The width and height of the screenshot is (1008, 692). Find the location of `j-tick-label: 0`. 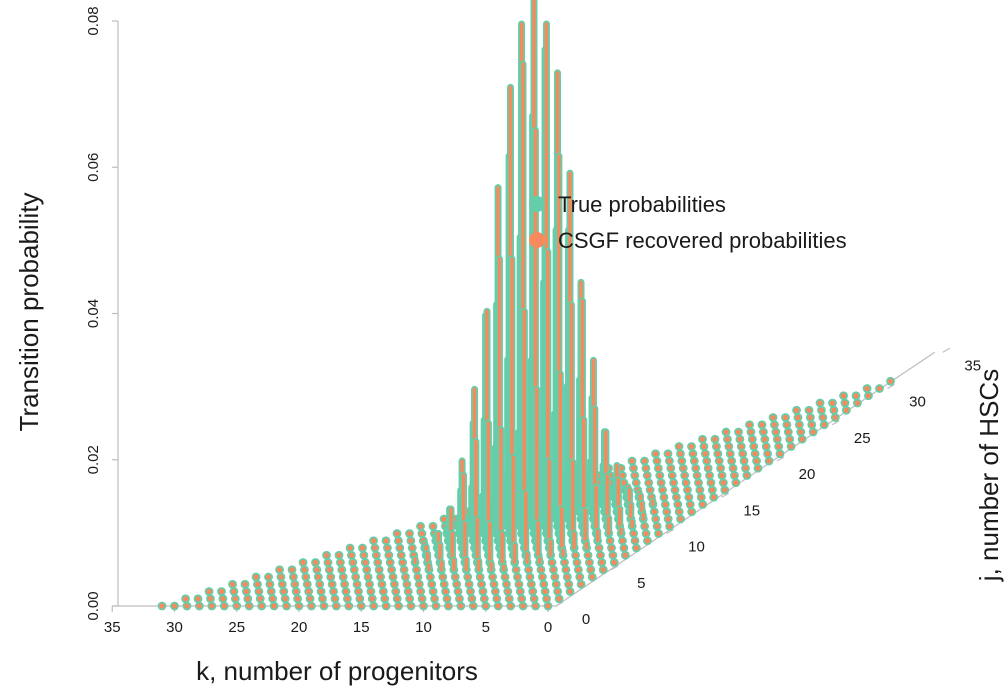

j-tick-label: 0 is located at coordinates (586, 619).